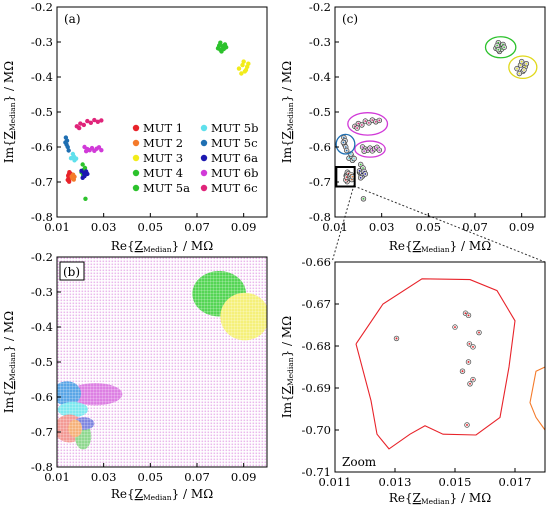 The height and width of the screenshot is (509, 550). Describe the element at coordinates (317, 472) in the screenshot. I see `y-tick-label: -0.71` at that location.